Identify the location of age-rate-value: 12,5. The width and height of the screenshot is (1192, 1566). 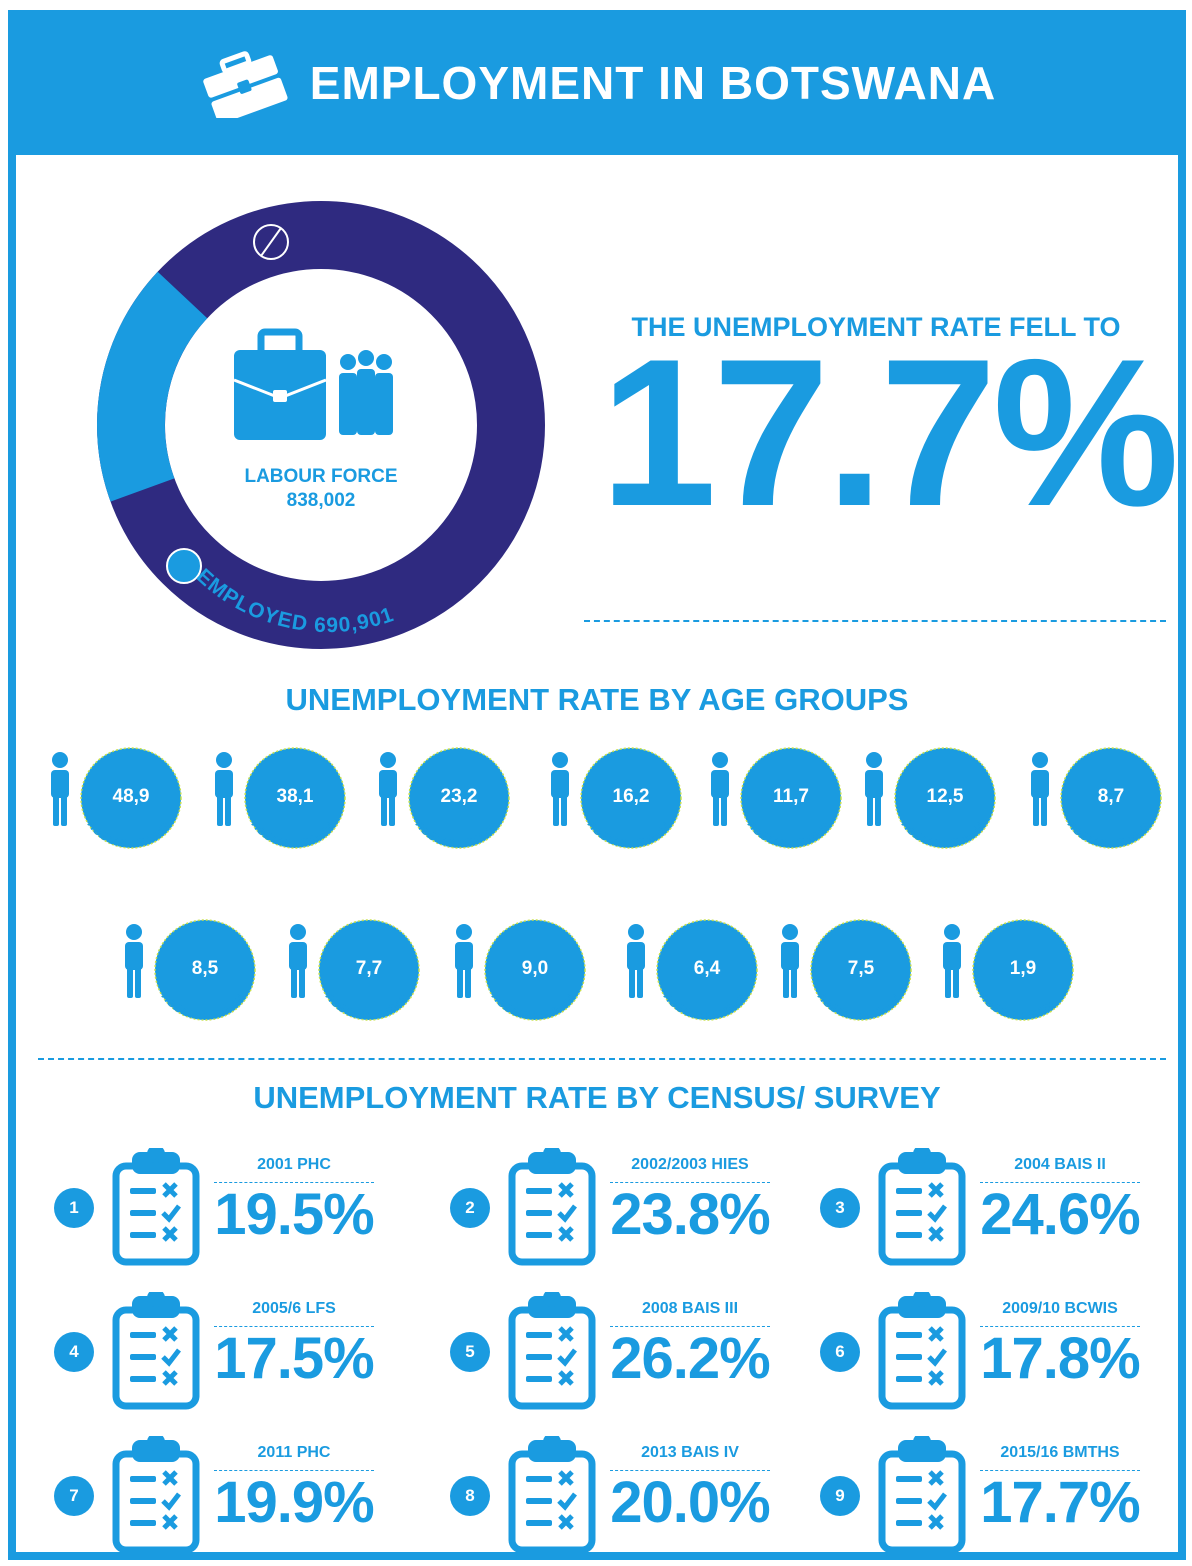
(945, 796).